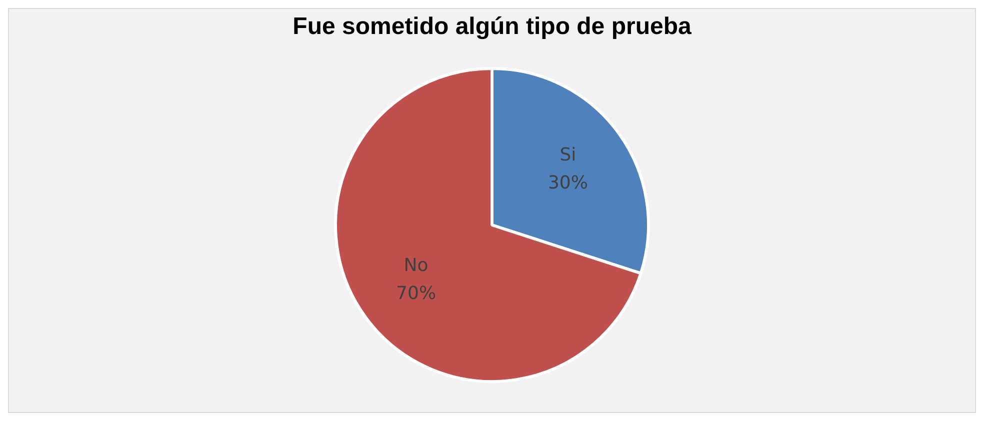 Image resolution: width=984 pixels, height=423 pixels. I want to click on chart-title: Fue sometido algún tipo de prueba, so click(492, 27).